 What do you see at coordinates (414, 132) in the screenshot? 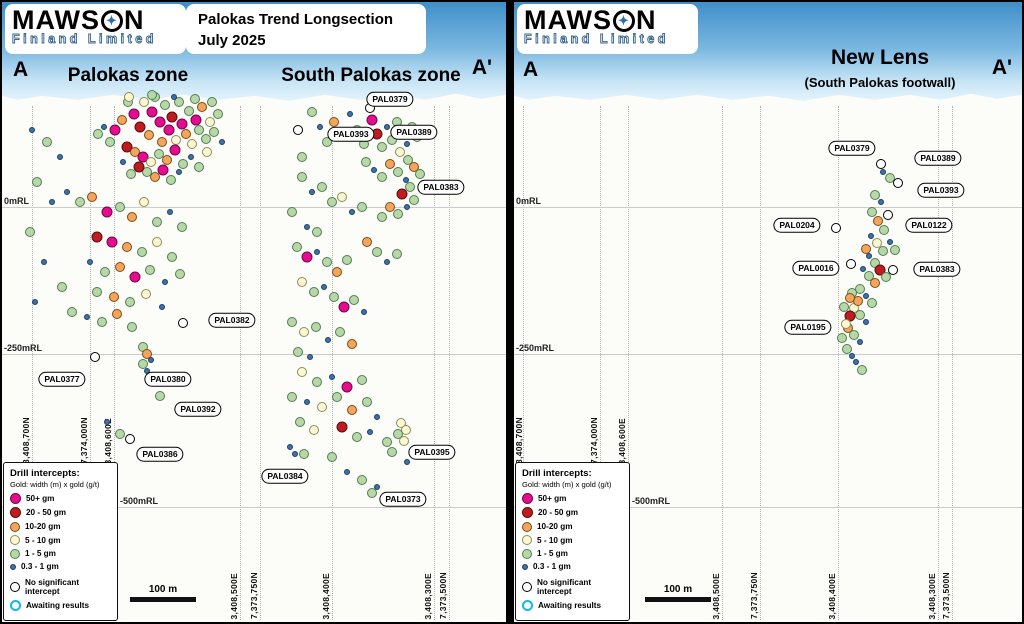
I see `drillhole-label: PAL0389` at bounding box center [414, 132].